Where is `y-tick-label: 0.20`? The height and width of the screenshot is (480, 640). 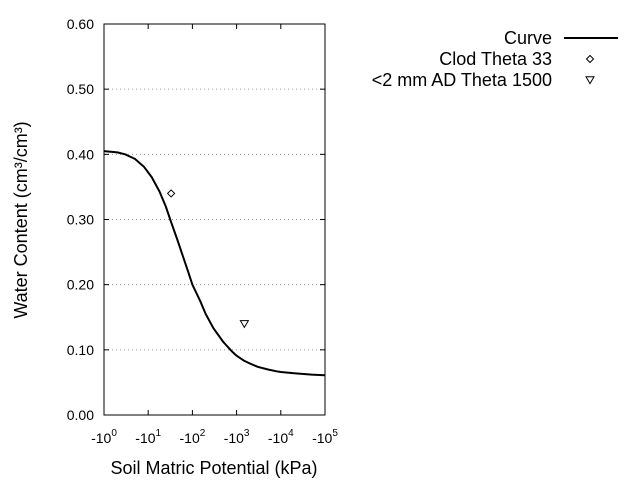 y-tick-label: 0.20 is located at coordinates (80, 285).